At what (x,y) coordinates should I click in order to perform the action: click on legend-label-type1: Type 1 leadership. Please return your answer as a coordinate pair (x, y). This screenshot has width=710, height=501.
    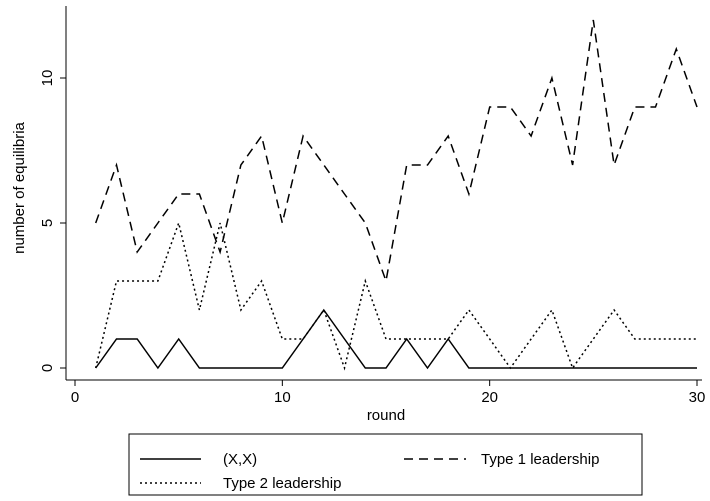
    Looking at the image, I should click on (540, 459).